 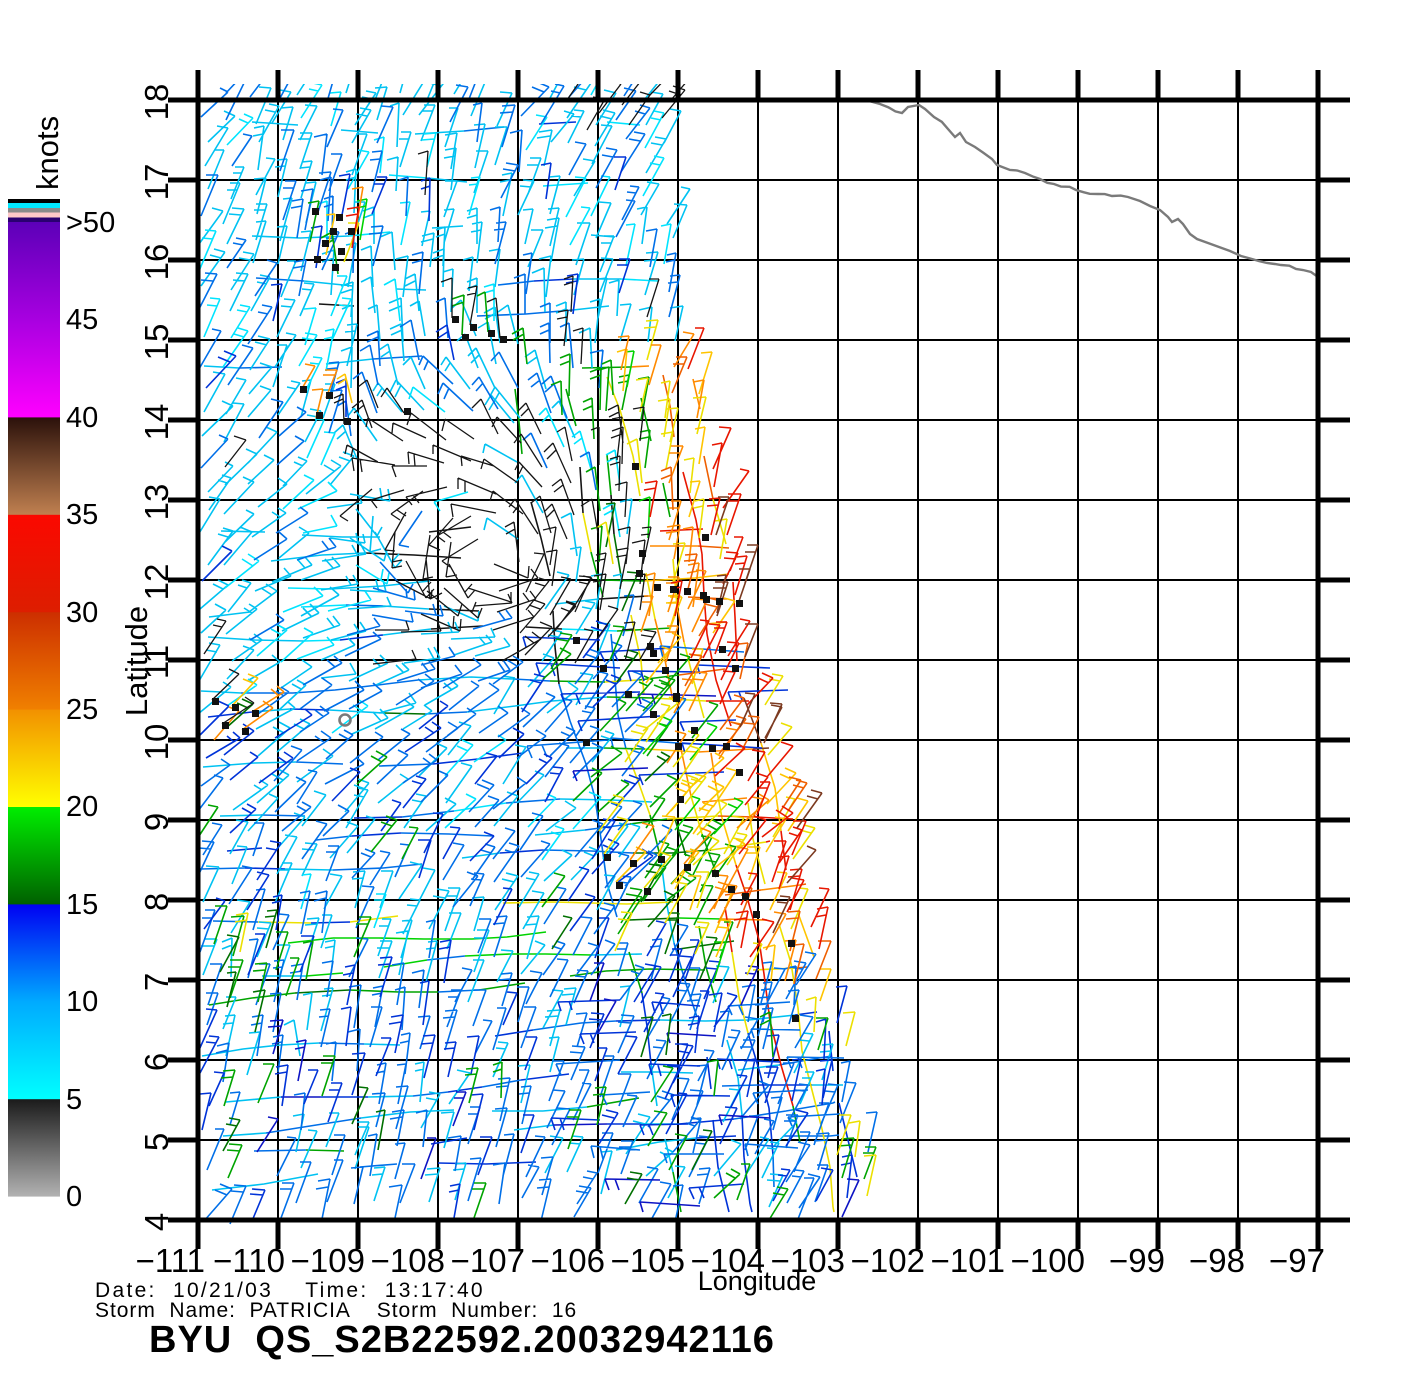 I want to click on svg-text: 40, so click(x=82, y=418).